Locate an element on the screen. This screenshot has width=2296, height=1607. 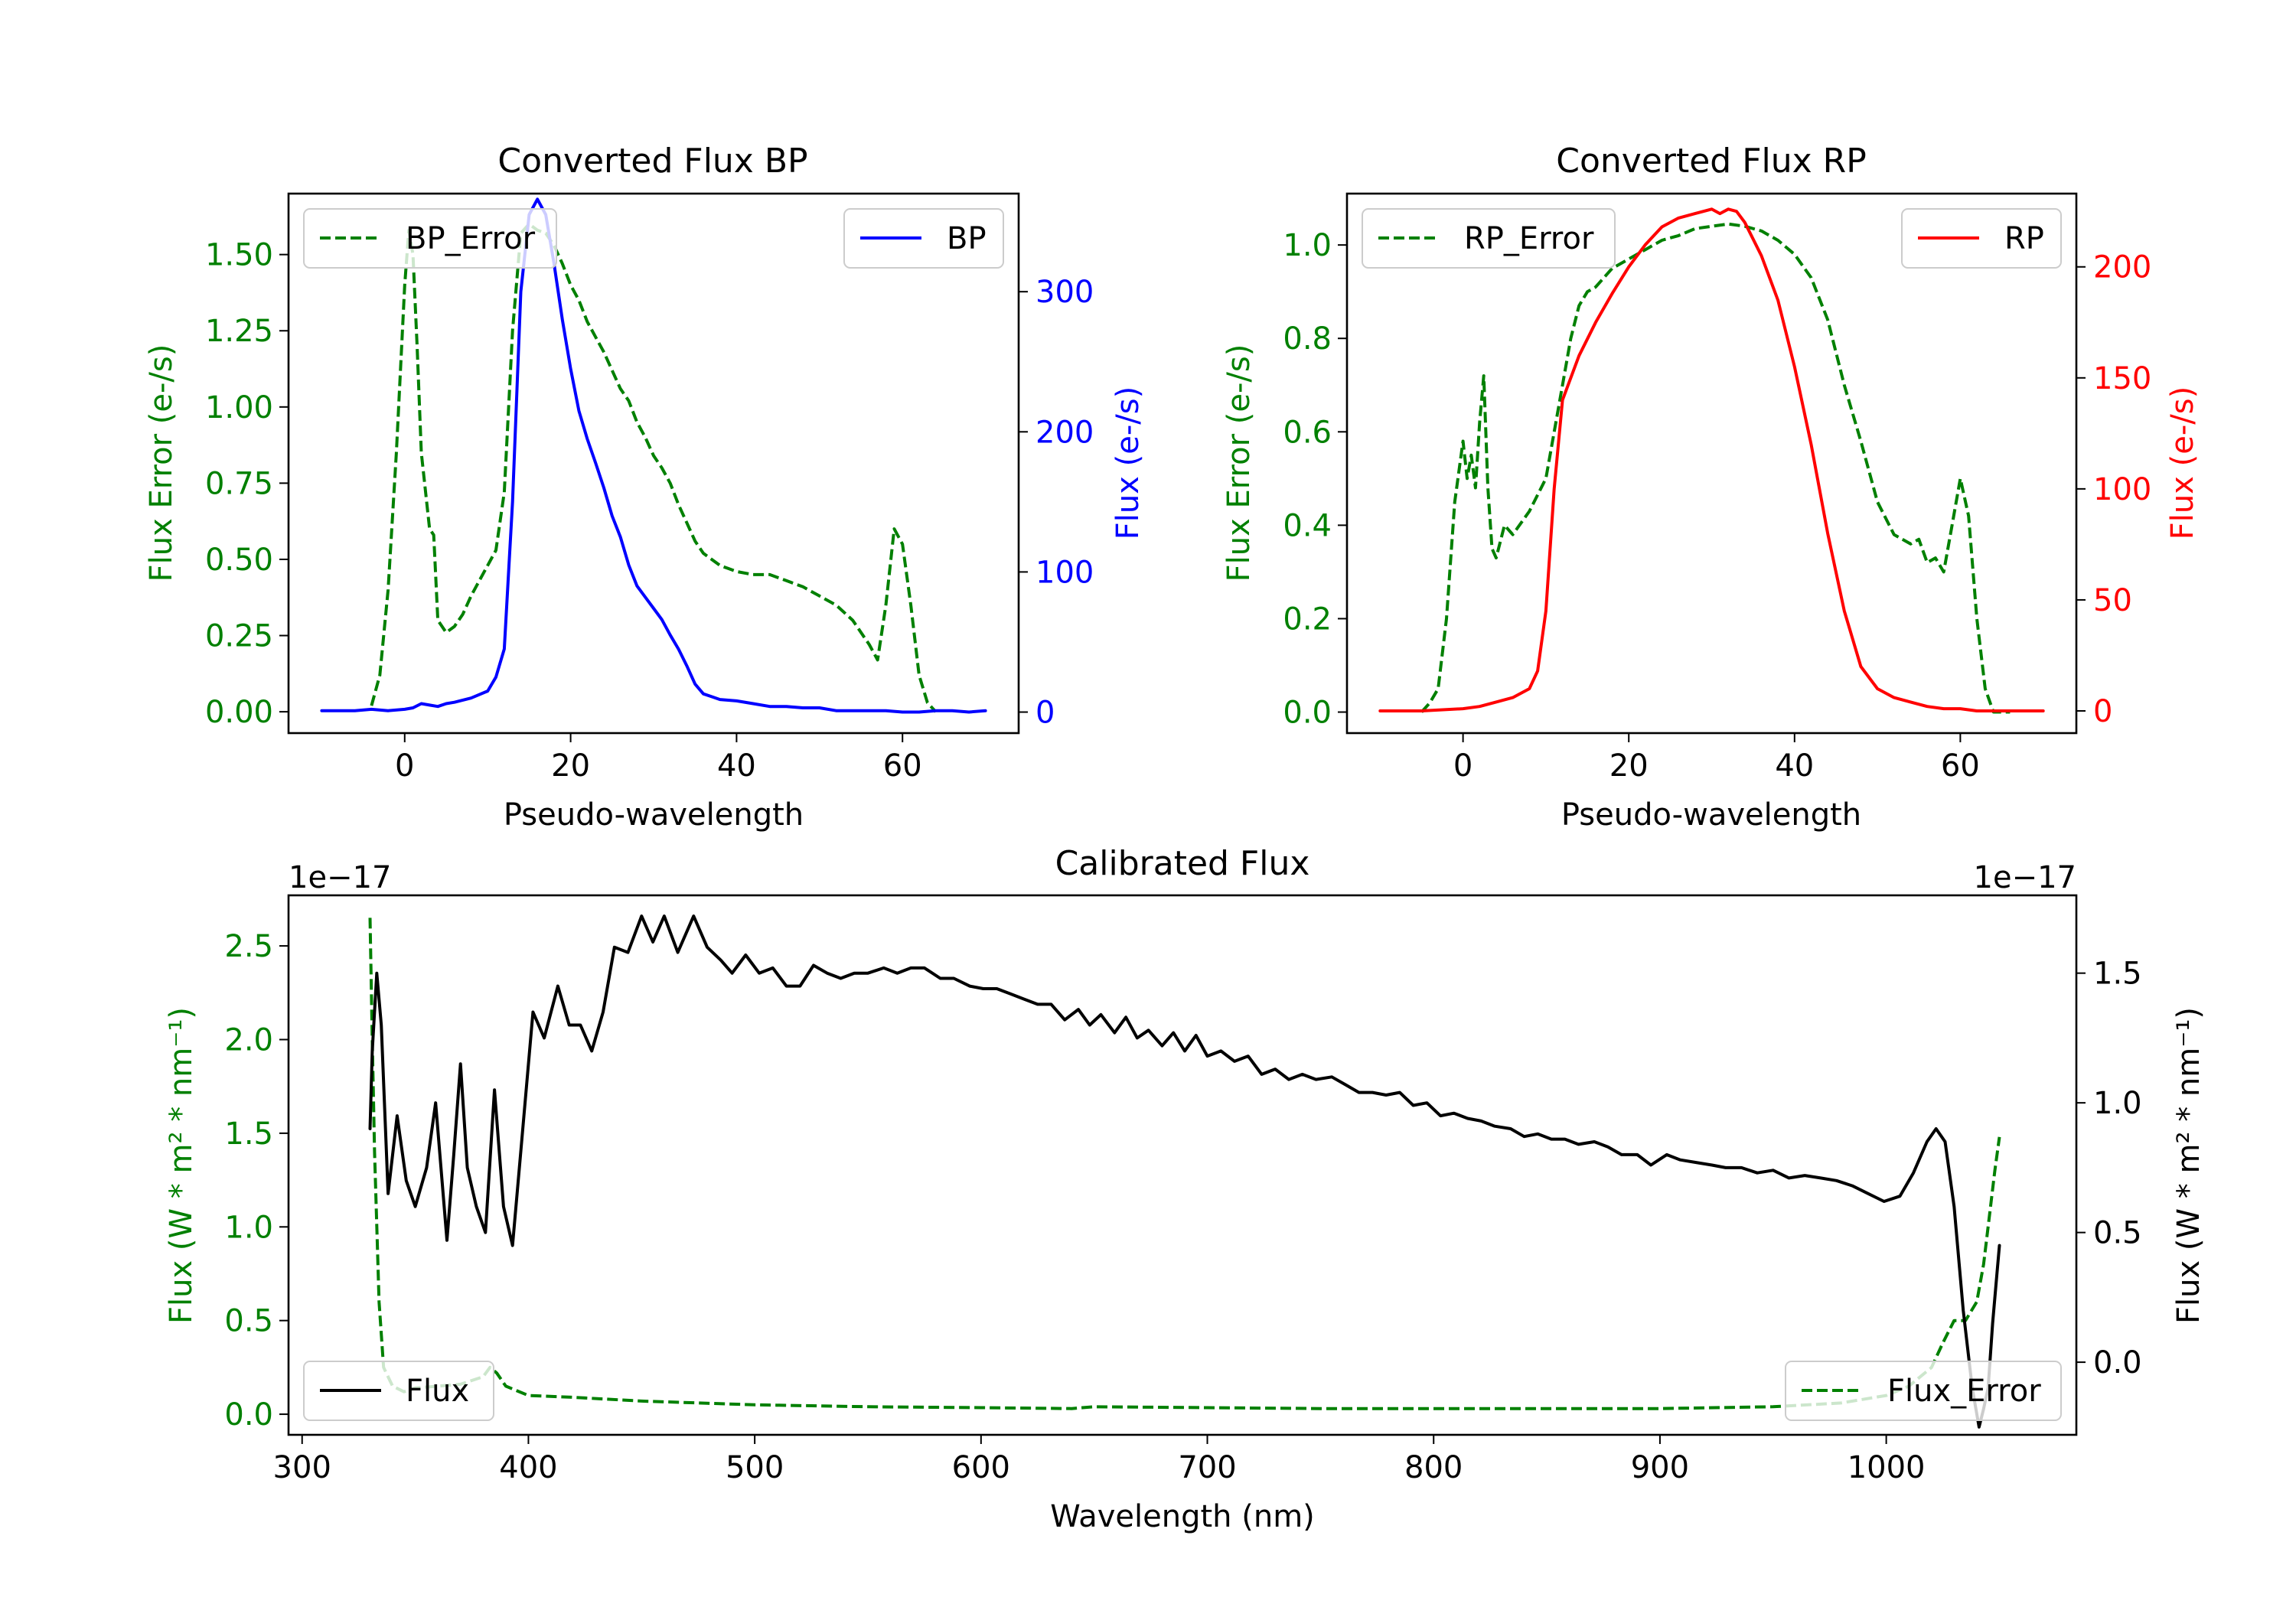
cal-offset-right: 1e−17 is located at coordinates (2025, 878).